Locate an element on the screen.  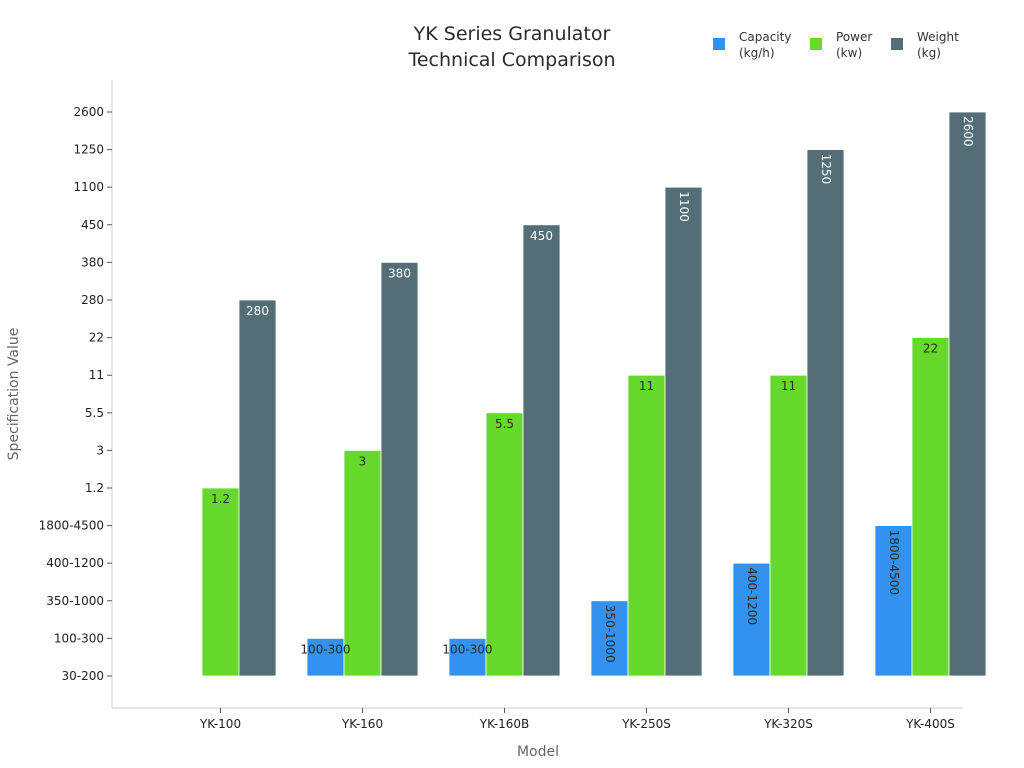
x-tick-label: YK-250S is located at coordinates (646, 724).